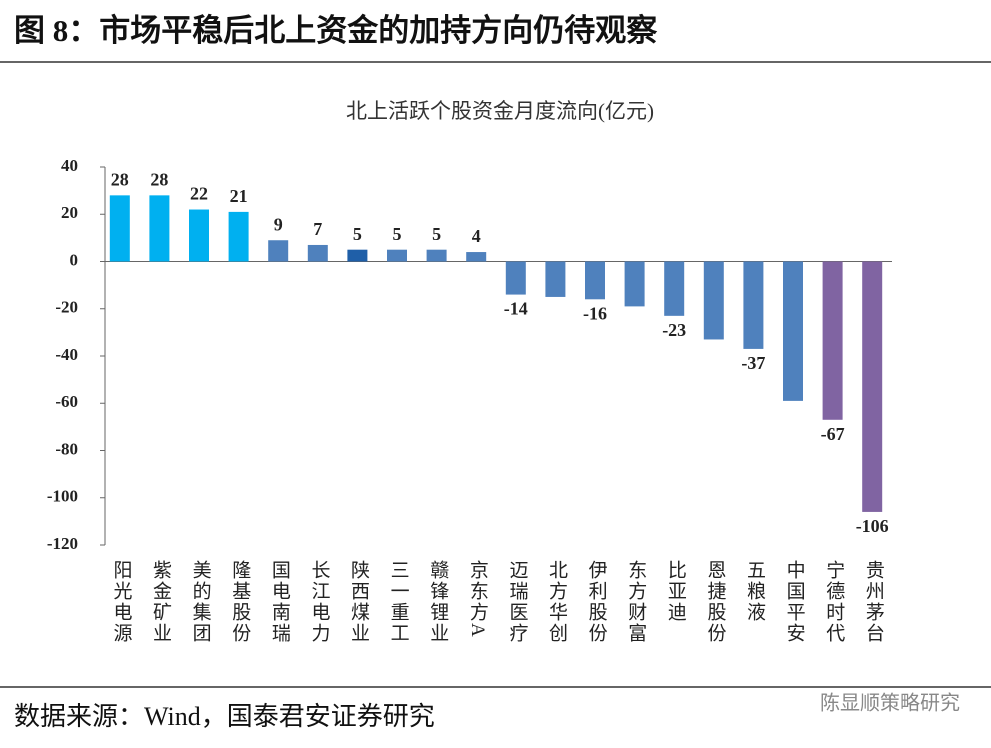 This screenshot has width=991, height=748. What do you see at coordinates (201, 602) in the screenshot?
I see `x-tick-label: 美的集团` at bounding box center [201, 602].